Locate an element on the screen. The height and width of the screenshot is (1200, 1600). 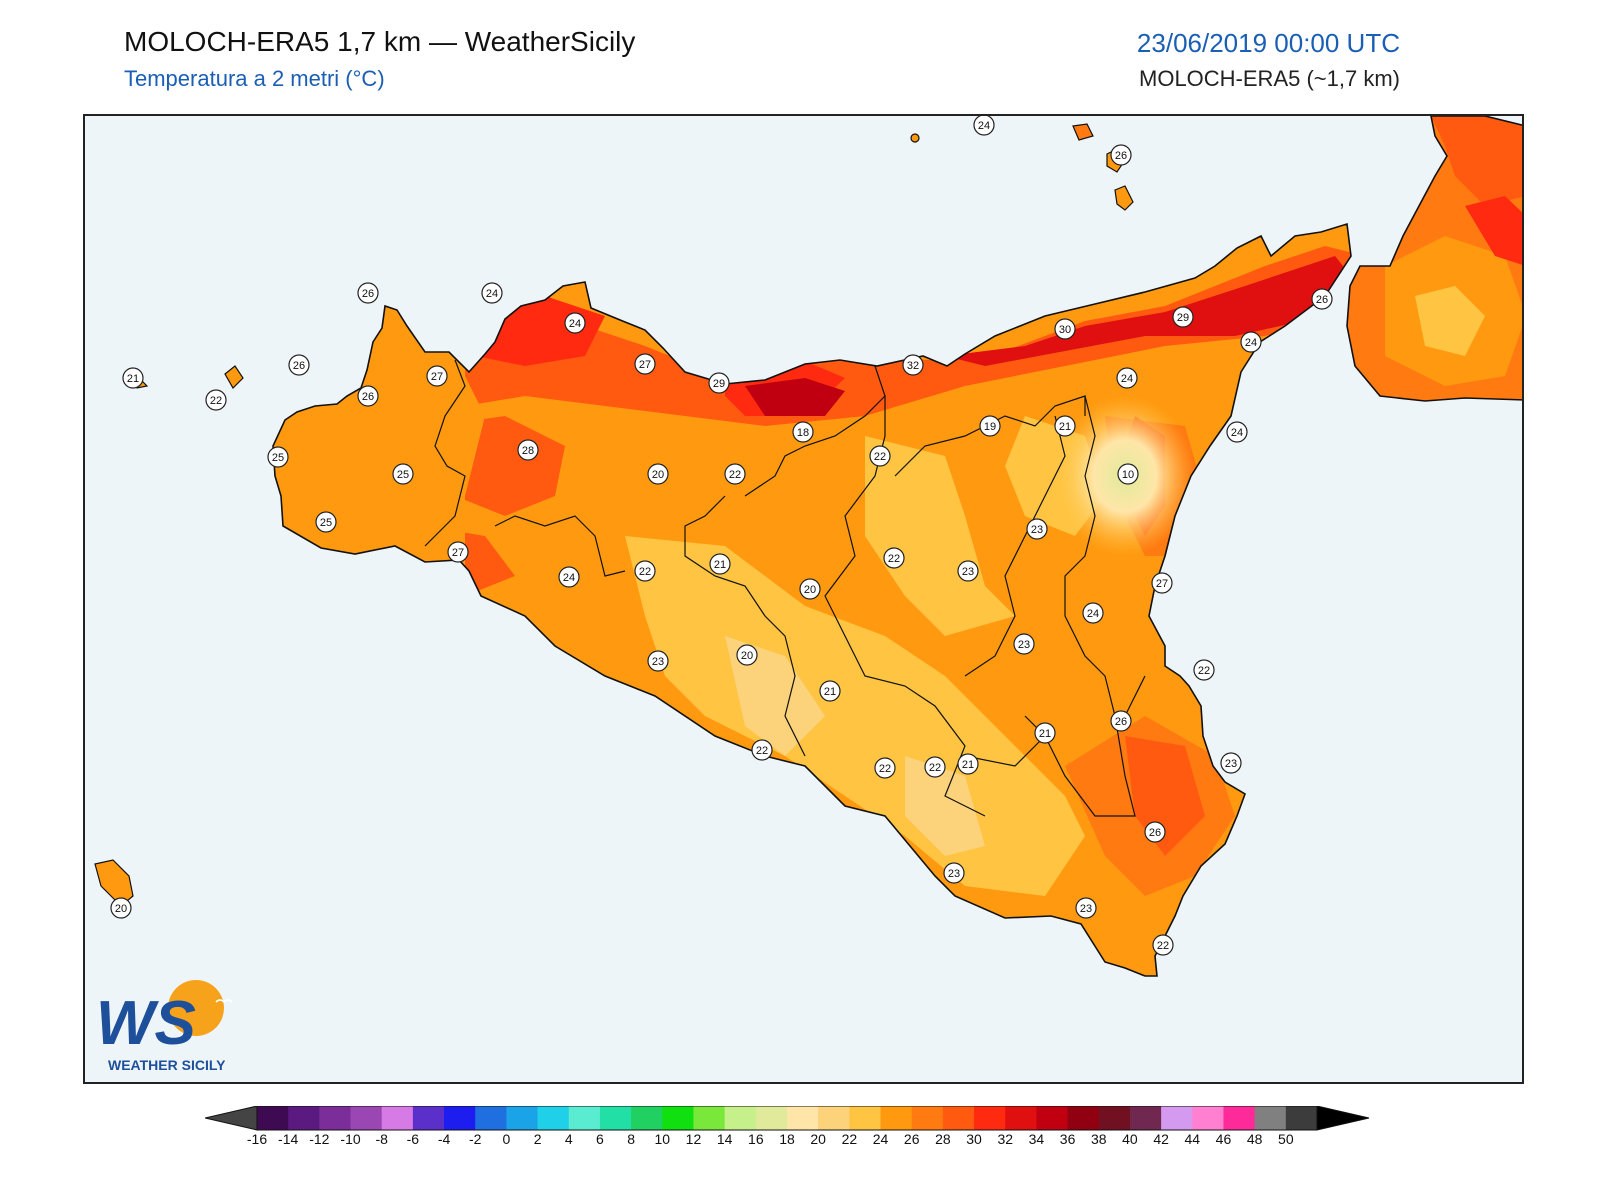
map-title: MOLOCH-ERA5 1,7 km — WeatherSicily is located at coordinates (380, 41).